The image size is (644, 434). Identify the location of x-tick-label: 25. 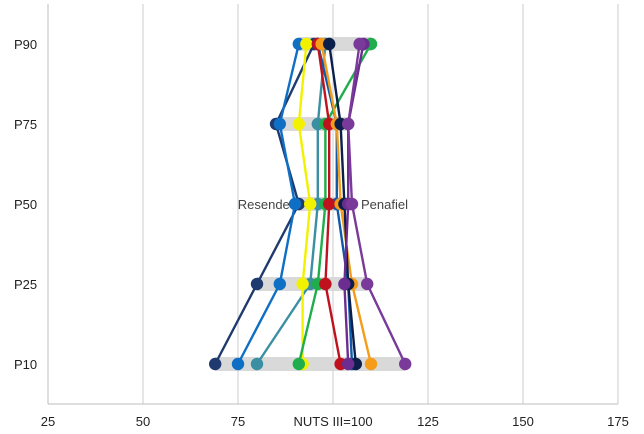
(48, 421).